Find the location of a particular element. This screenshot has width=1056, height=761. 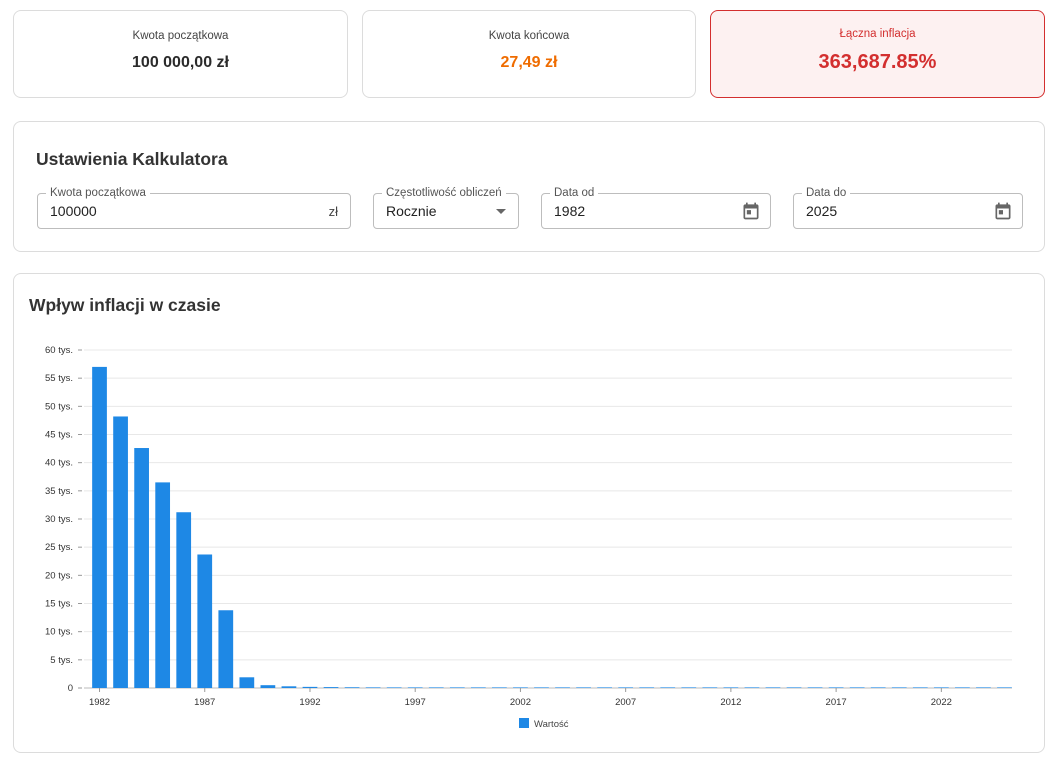

y-tick-label: 40 tys. is located at coordinates (59, 463).